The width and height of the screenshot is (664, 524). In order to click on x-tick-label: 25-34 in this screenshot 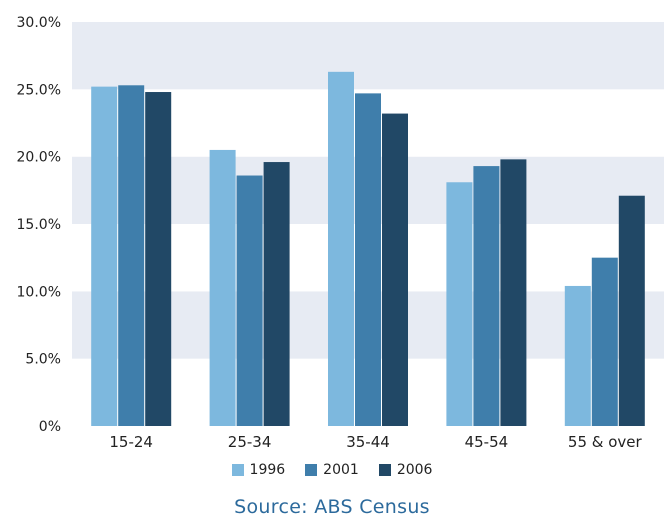, I will do `click(250, 442)`.